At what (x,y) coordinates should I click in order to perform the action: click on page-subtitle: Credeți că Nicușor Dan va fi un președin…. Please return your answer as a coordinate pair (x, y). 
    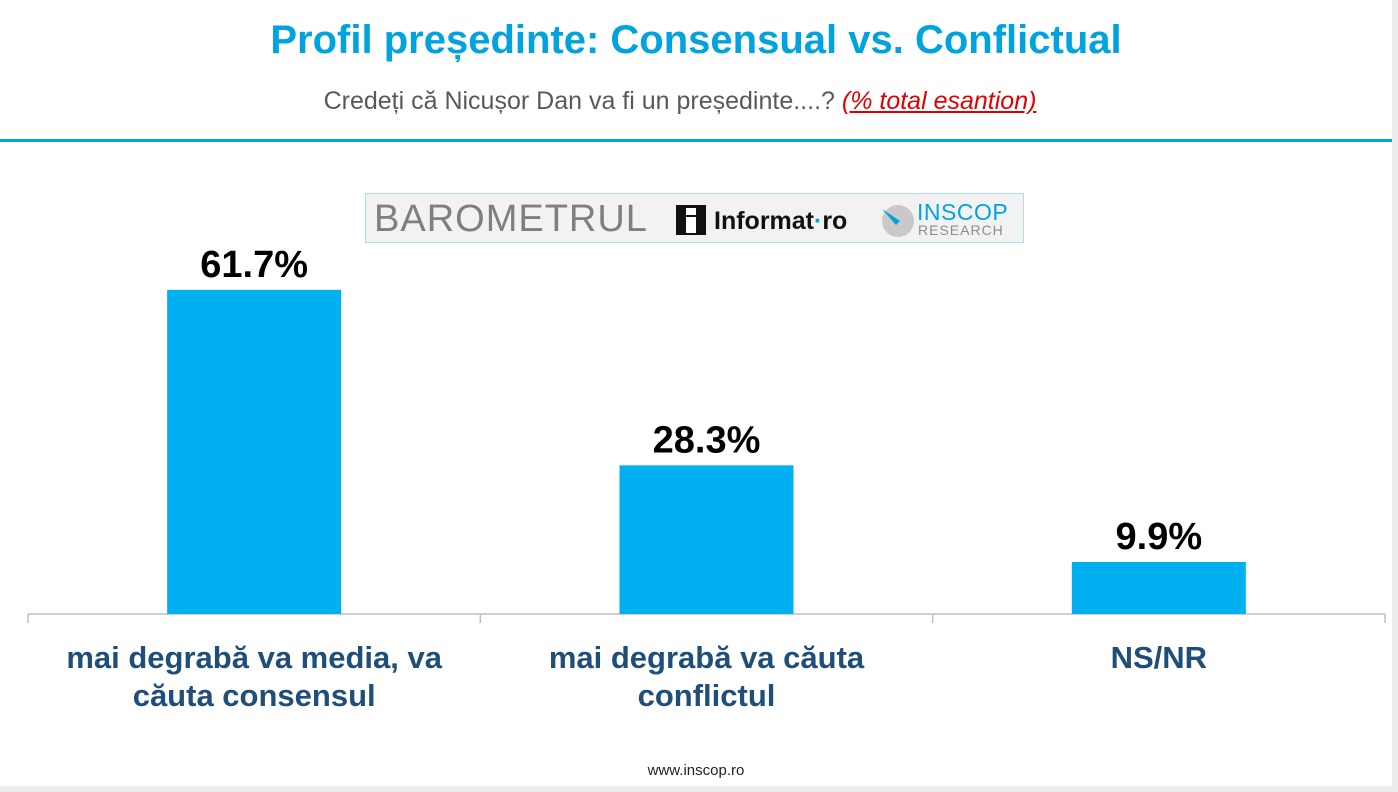
    Looking at the image, I should click on (680, 101).